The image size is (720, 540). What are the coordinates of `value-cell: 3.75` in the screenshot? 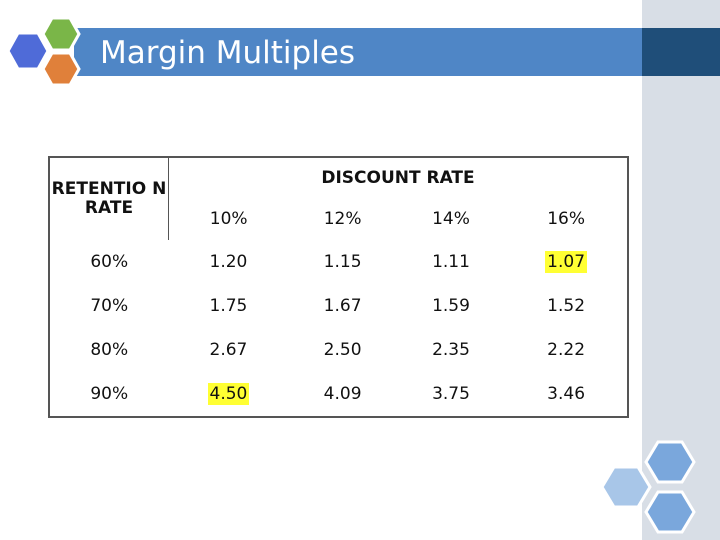 It's located at (451, 394).